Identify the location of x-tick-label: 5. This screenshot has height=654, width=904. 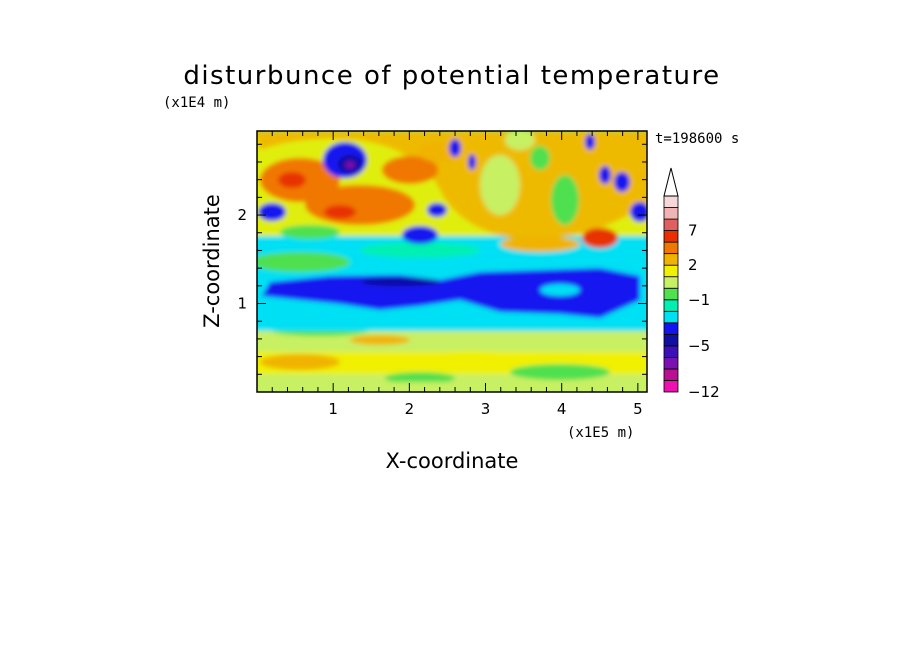
(638, 409).